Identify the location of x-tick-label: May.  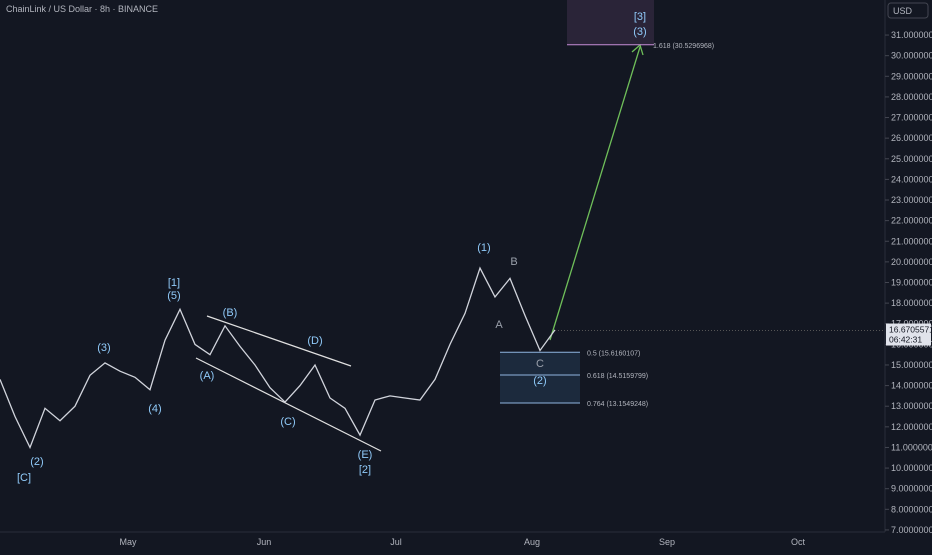
(128, 542).